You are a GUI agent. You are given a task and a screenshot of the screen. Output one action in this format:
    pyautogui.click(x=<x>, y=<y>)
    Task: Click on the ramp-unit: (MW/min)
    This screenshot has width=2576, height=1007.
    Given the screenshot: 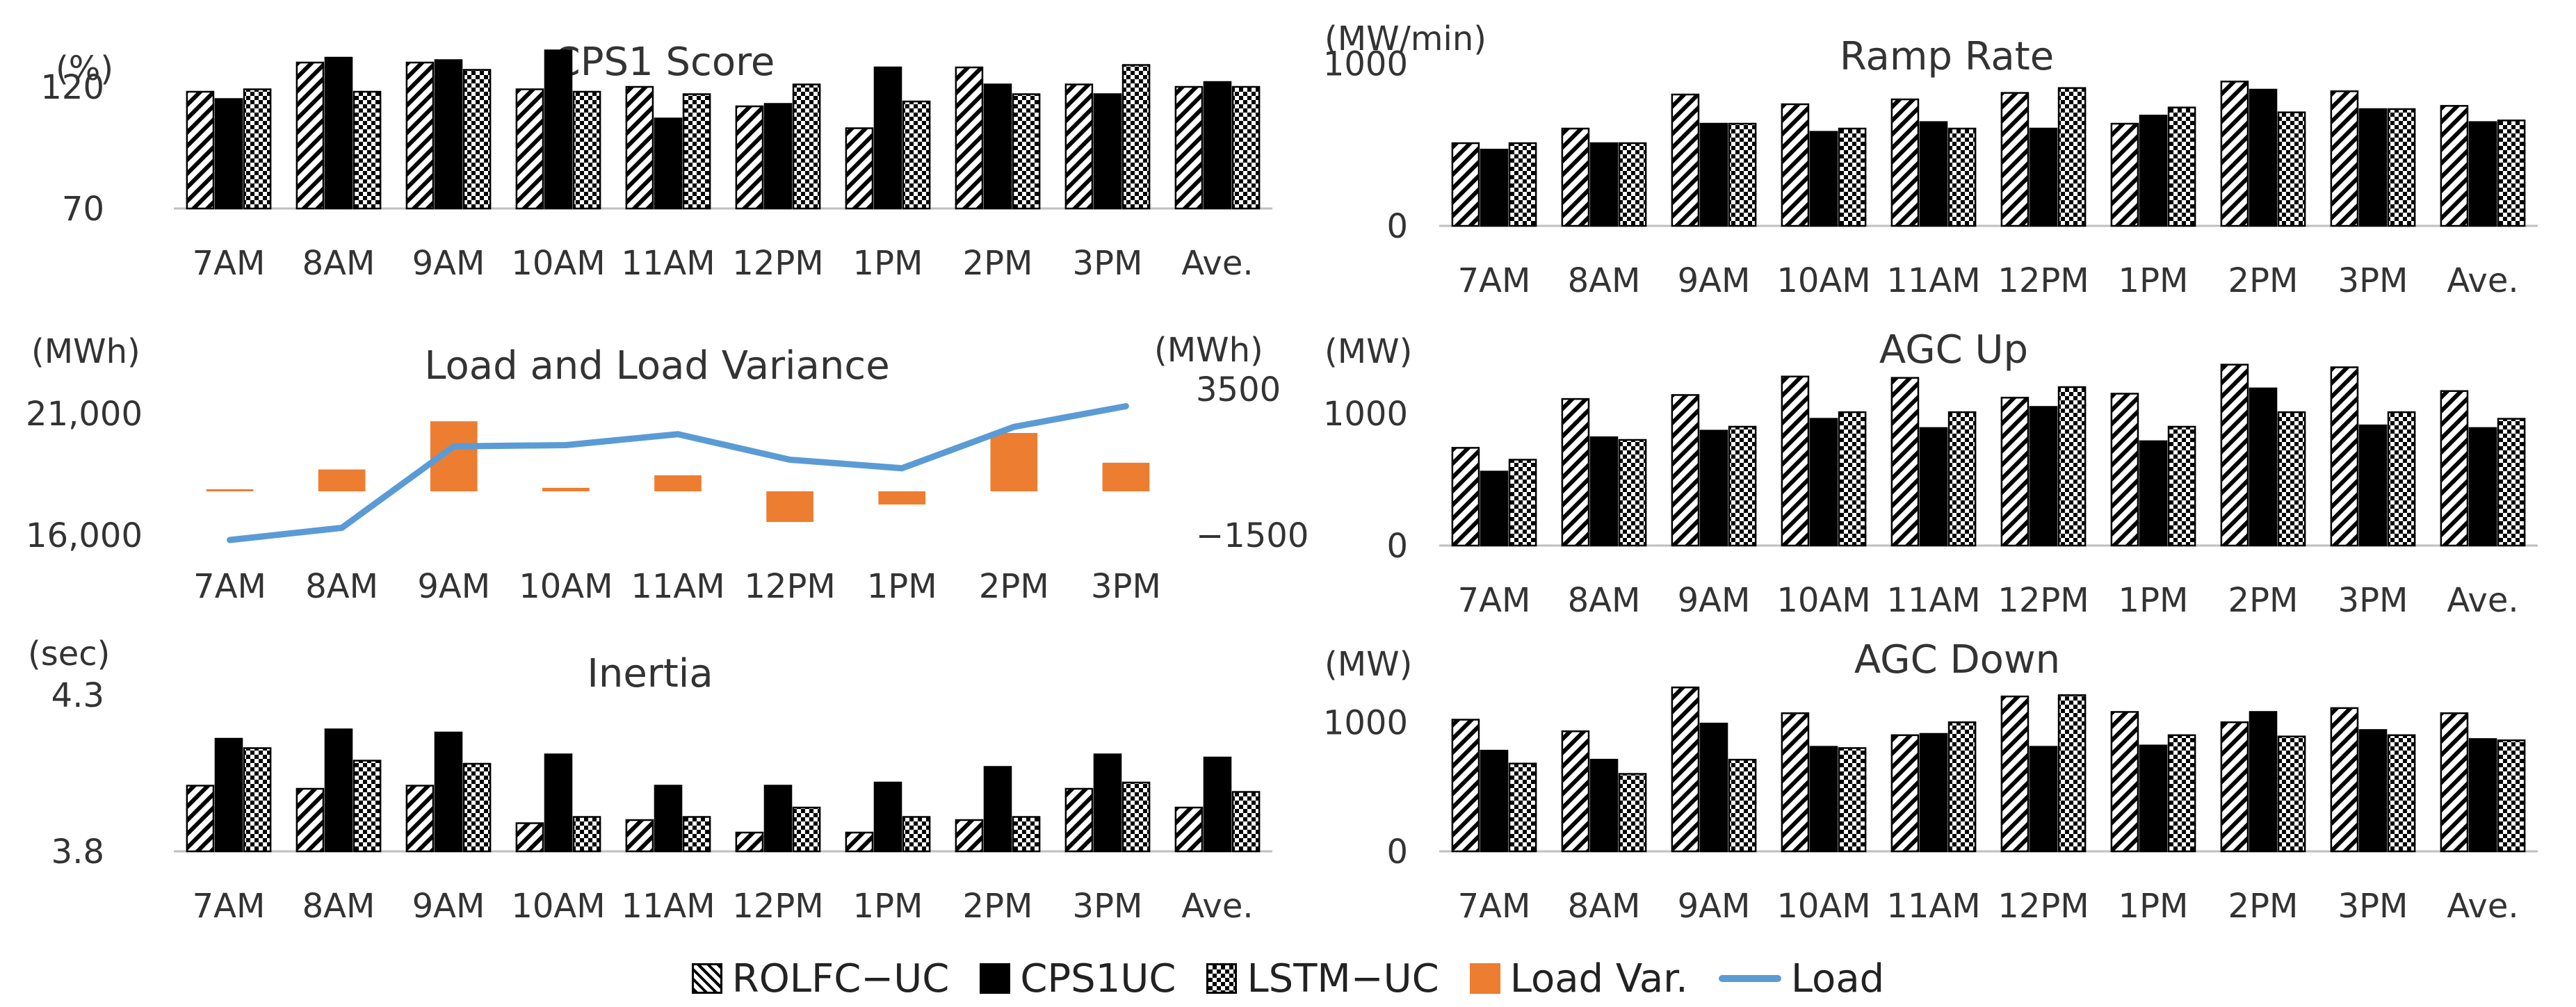 What is the action you would take?
    pyautogui.click(x=1406, y=38)
    